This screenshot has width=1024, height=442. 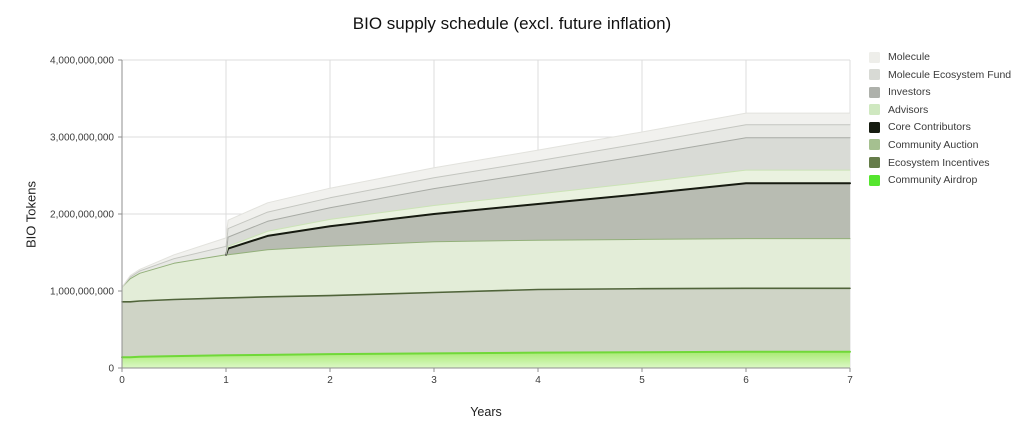 What do you see at coordinates (933, 180) in the screenshot?
I see `legend-label: Community Airdrop` at bounding box center [933, 180].